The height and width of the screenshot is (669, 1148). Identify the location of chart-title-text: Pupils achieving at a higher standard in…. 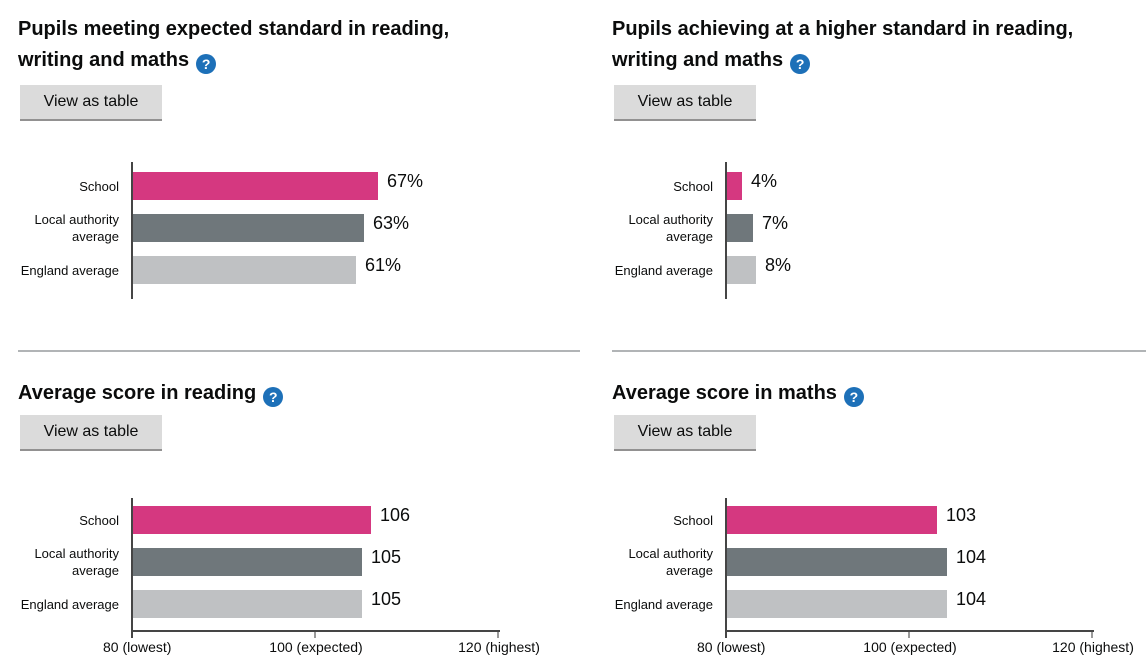
(843, 44).